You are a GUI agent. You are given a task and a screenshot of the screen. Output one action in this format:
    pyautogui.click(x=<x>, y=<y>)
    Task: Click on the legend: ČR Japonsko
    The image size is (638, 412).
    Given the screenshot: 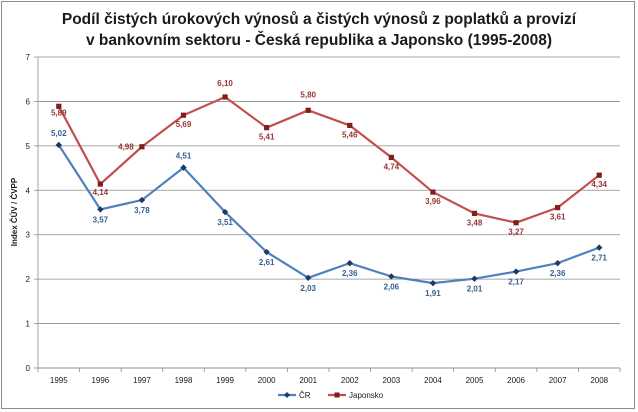 What is the action you would take?
    pyautogui.click(x=331, y=395)
    